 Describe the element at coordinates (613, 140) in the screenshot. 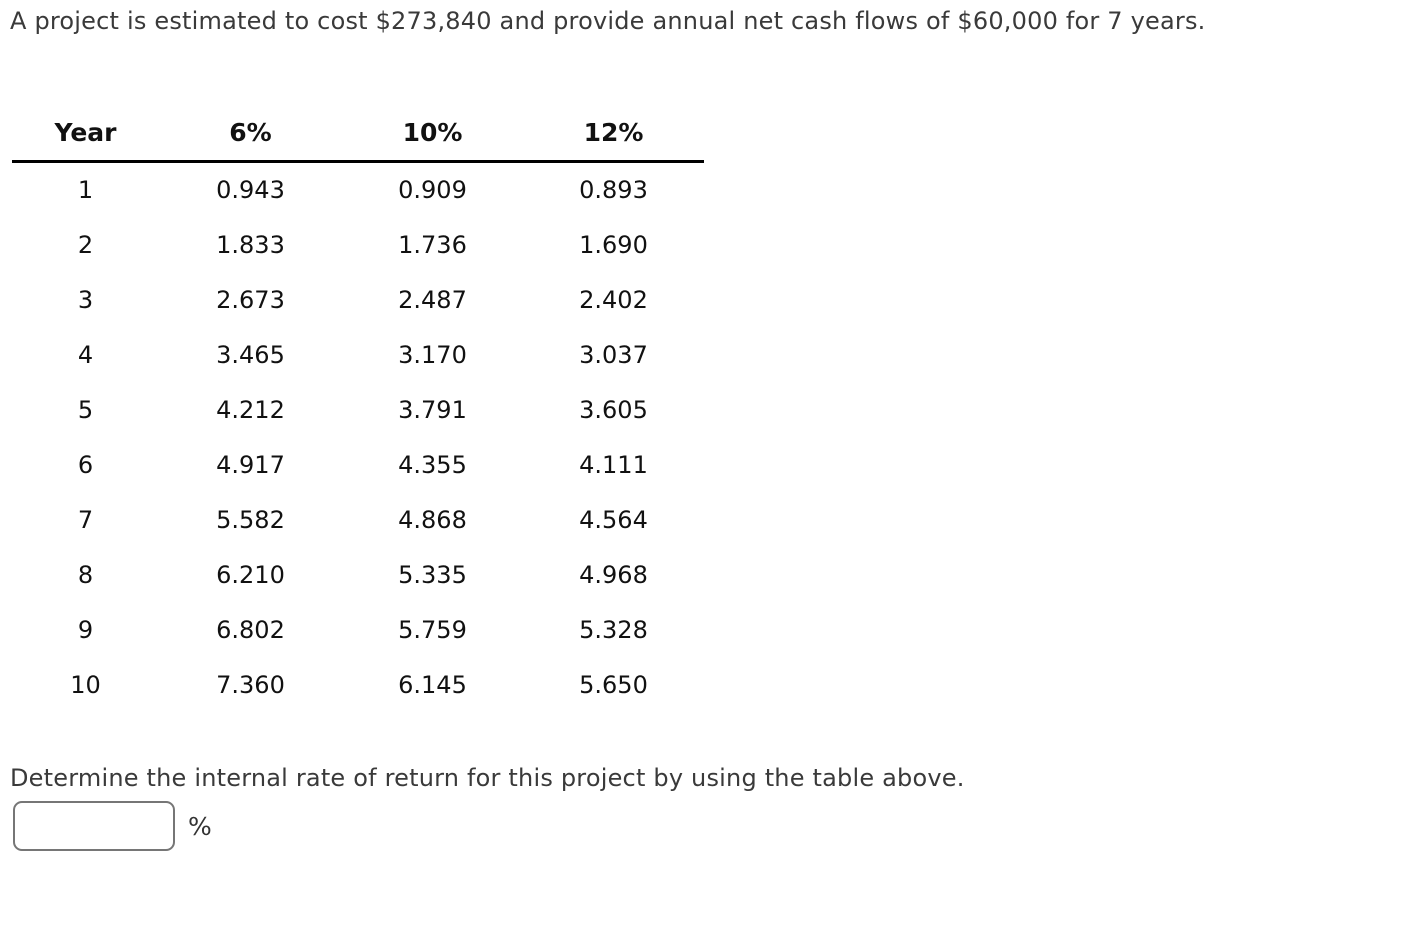

I see `header-cell-12pct: 12%` at that location.